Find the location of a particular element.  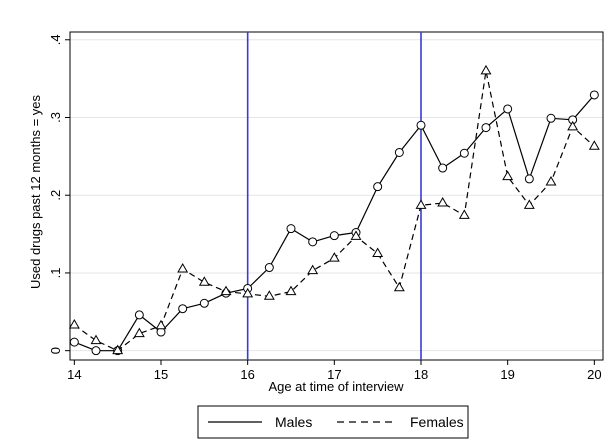

x-tick-label-6: 20 is located at coordinates (594, 374).